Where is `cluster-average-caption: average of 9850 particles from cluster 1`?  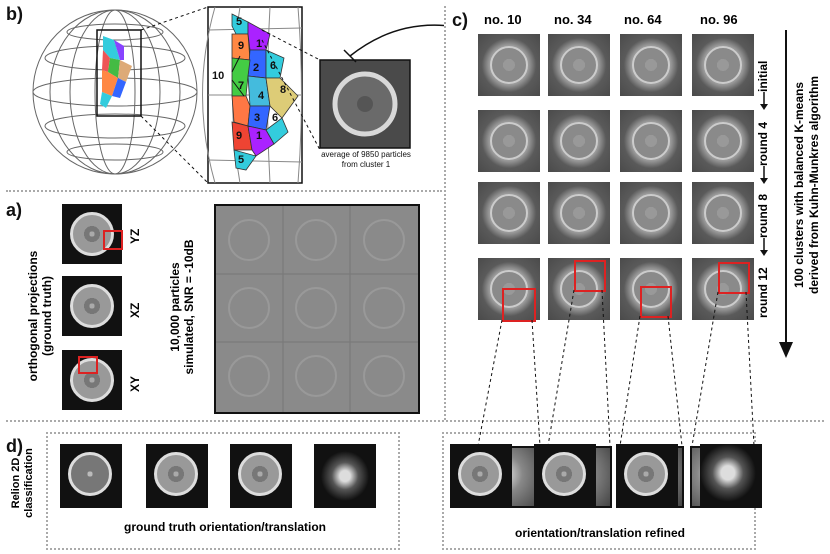
cluster-average-caption: average of 9850 particles from cluster 1 is located at coordinates (366, 160).